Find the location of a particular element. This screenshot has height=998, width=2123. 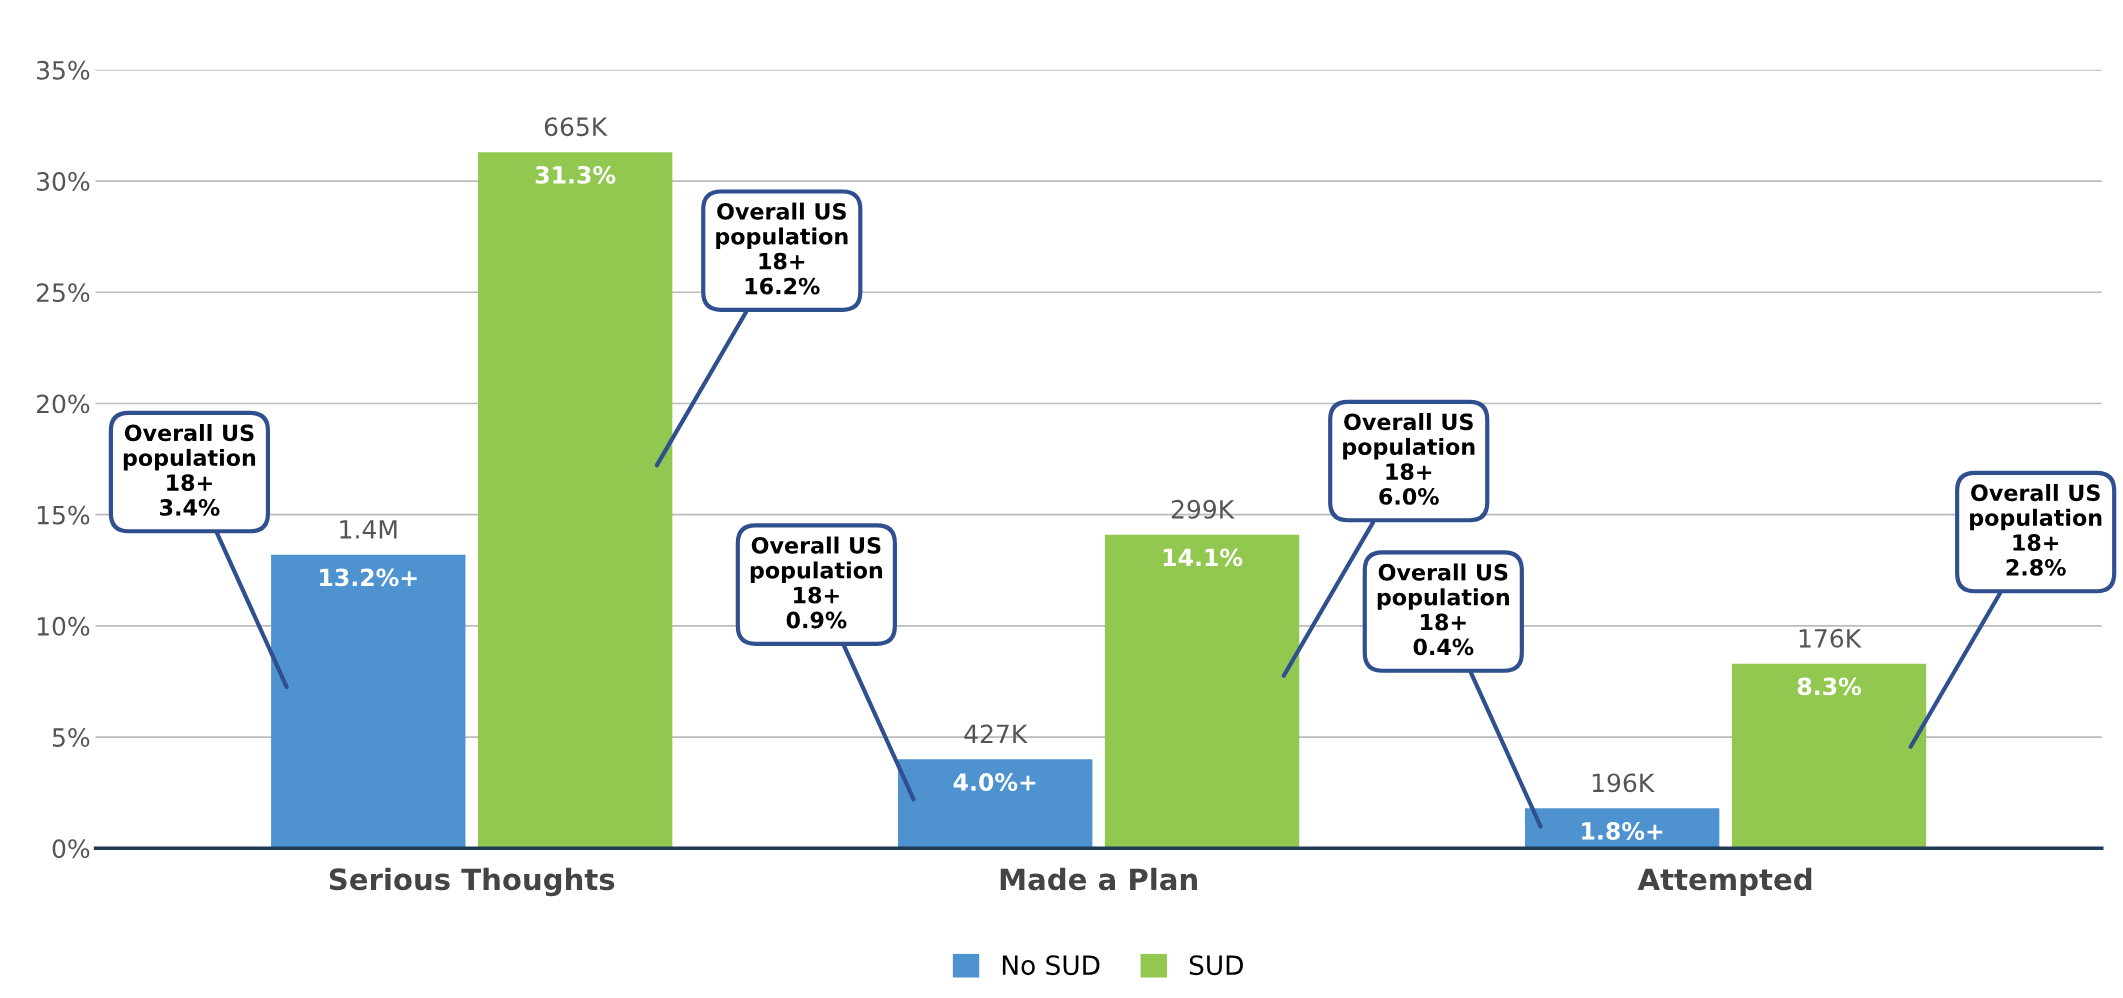

data-label: 1.8%+ is located at coordinates (1622, 831).